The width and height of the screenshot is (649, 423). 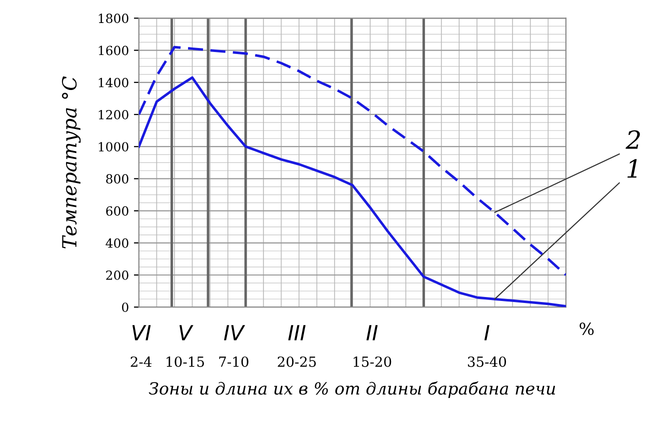 What do you see at coordinates (352, 389) in the screenshot?
I see `x-axis-title: Зоны и длина их в % от длины барабана печи` at bounding box center [352, 389].